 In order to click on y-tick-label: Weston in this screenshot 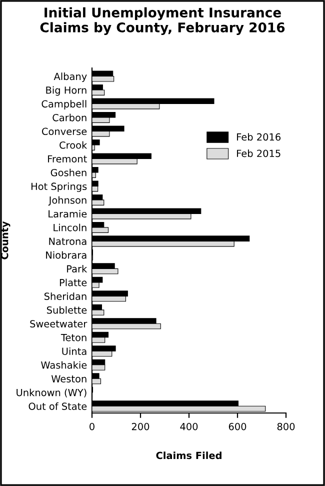, I will do `click(68, 378)`.